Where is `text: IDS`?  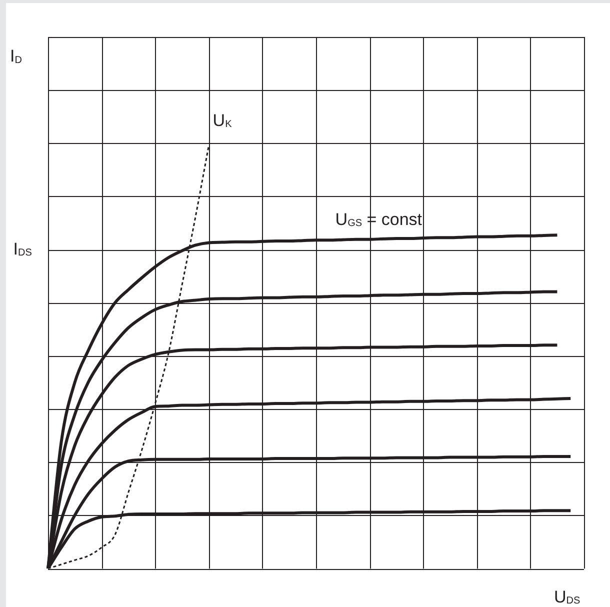
text: IDS is located at coordinates (22, 248).